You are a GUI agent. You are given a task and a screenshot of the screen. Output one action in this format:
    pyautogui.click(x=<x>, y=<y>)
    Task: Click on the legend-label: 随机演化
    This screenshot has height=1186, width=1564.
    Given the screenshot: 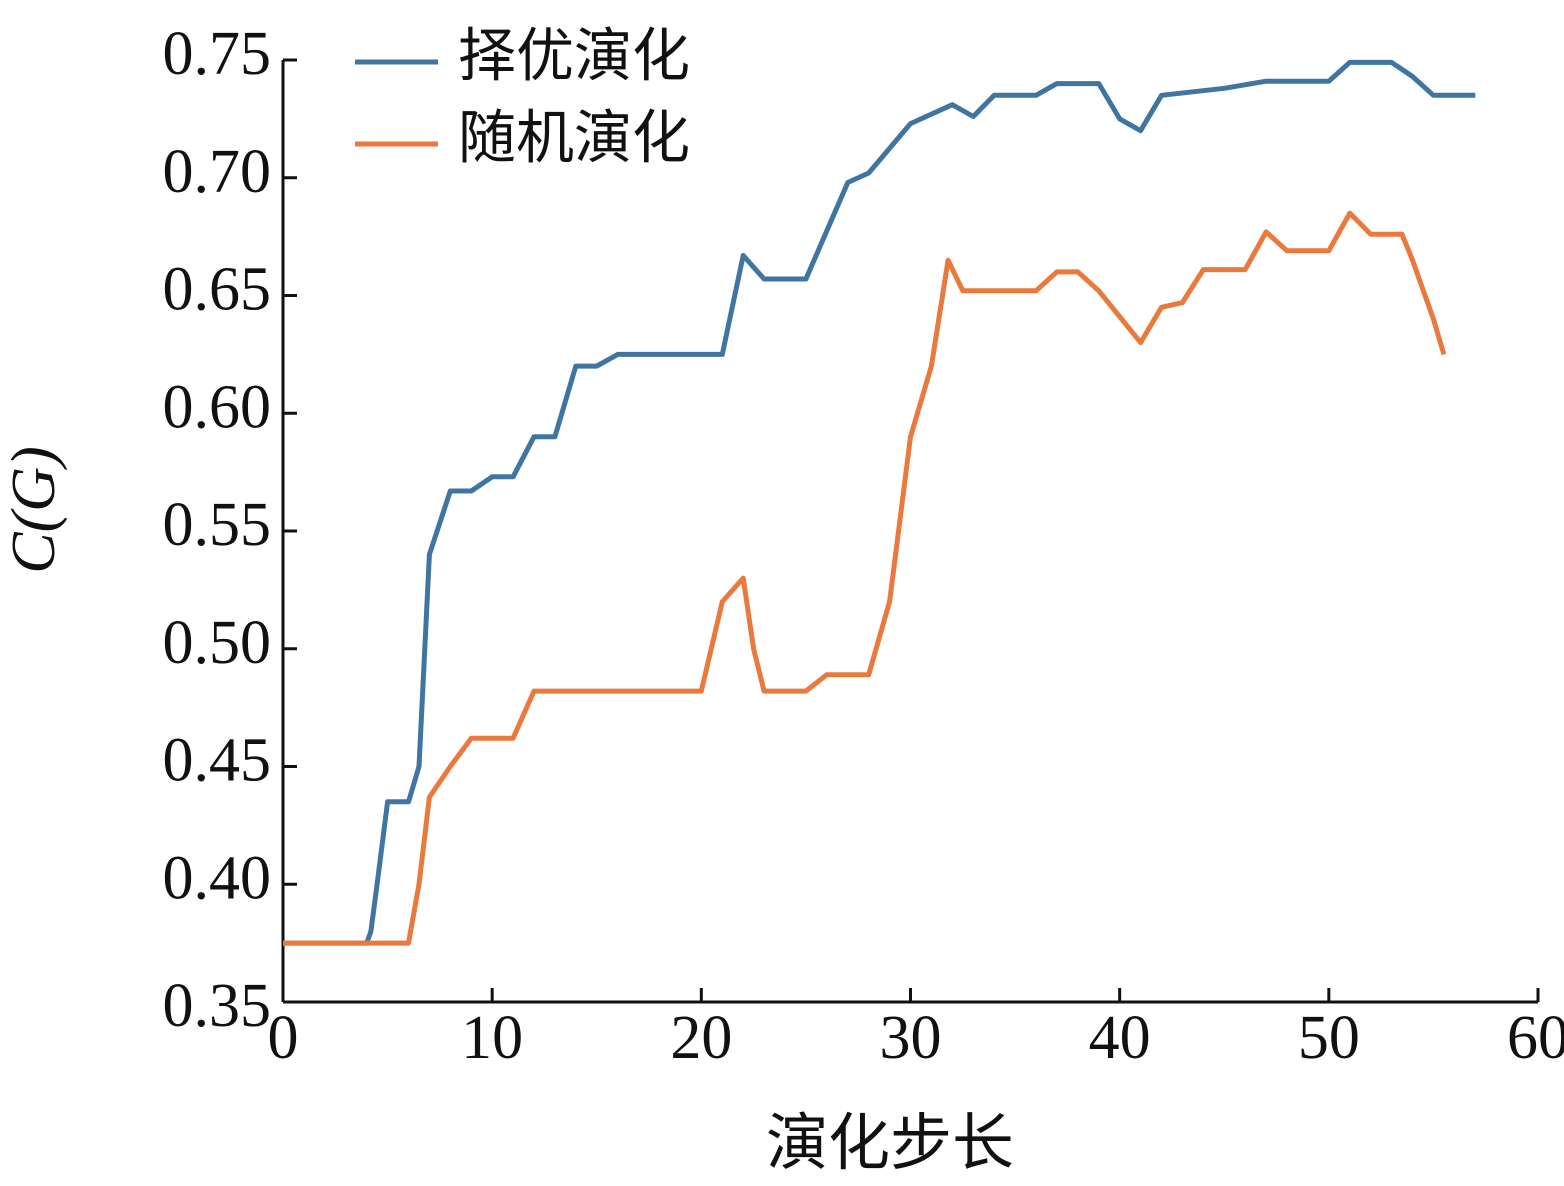 What is the action you would take?
    pyautogui.click(x=574, y=137)
    